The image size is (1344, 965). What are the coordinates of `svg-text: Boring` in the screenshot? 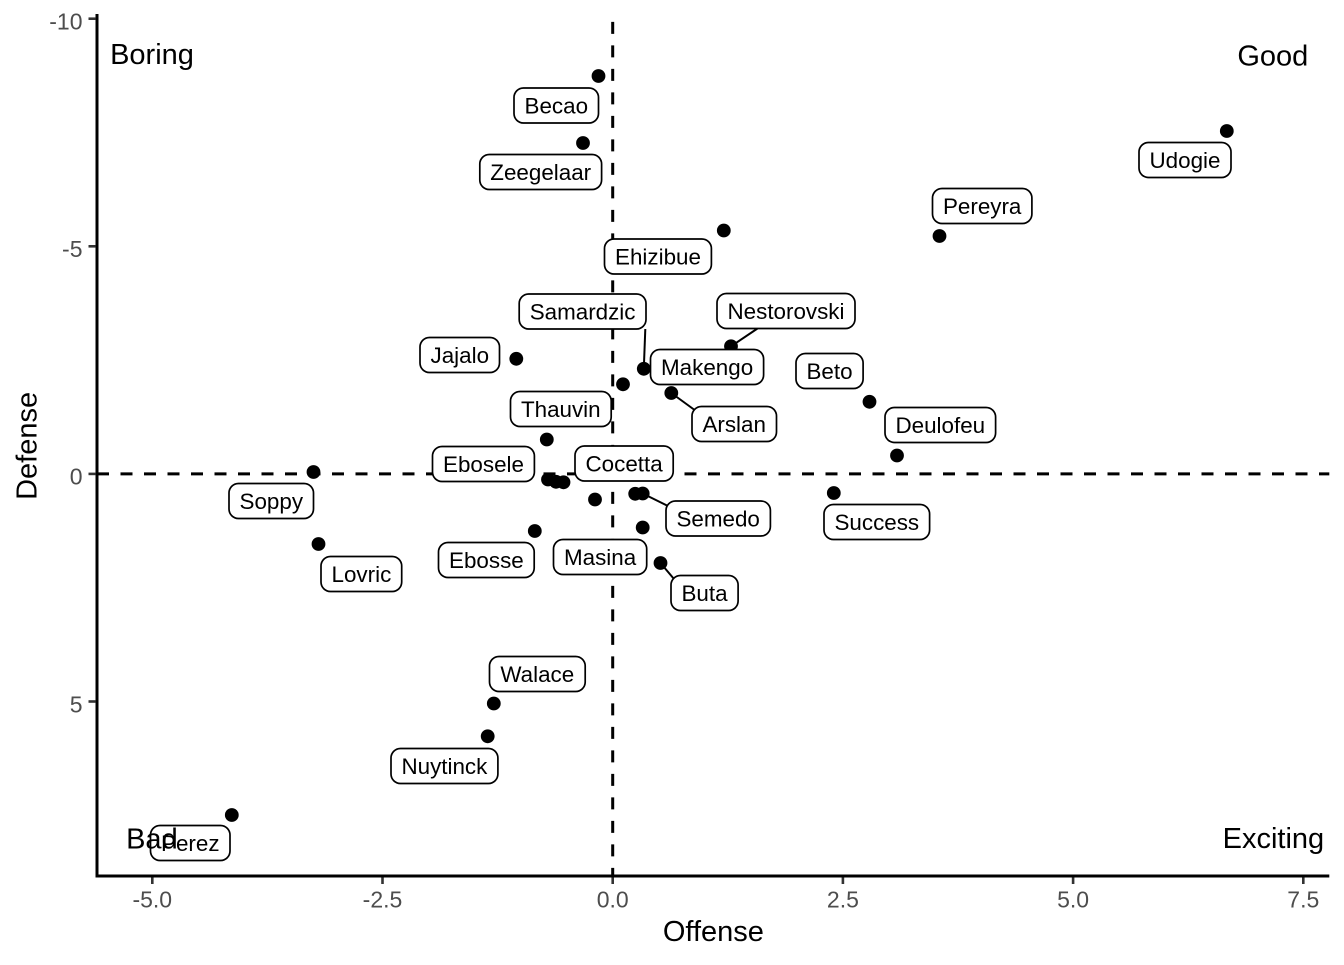 It's located at (152, 55).